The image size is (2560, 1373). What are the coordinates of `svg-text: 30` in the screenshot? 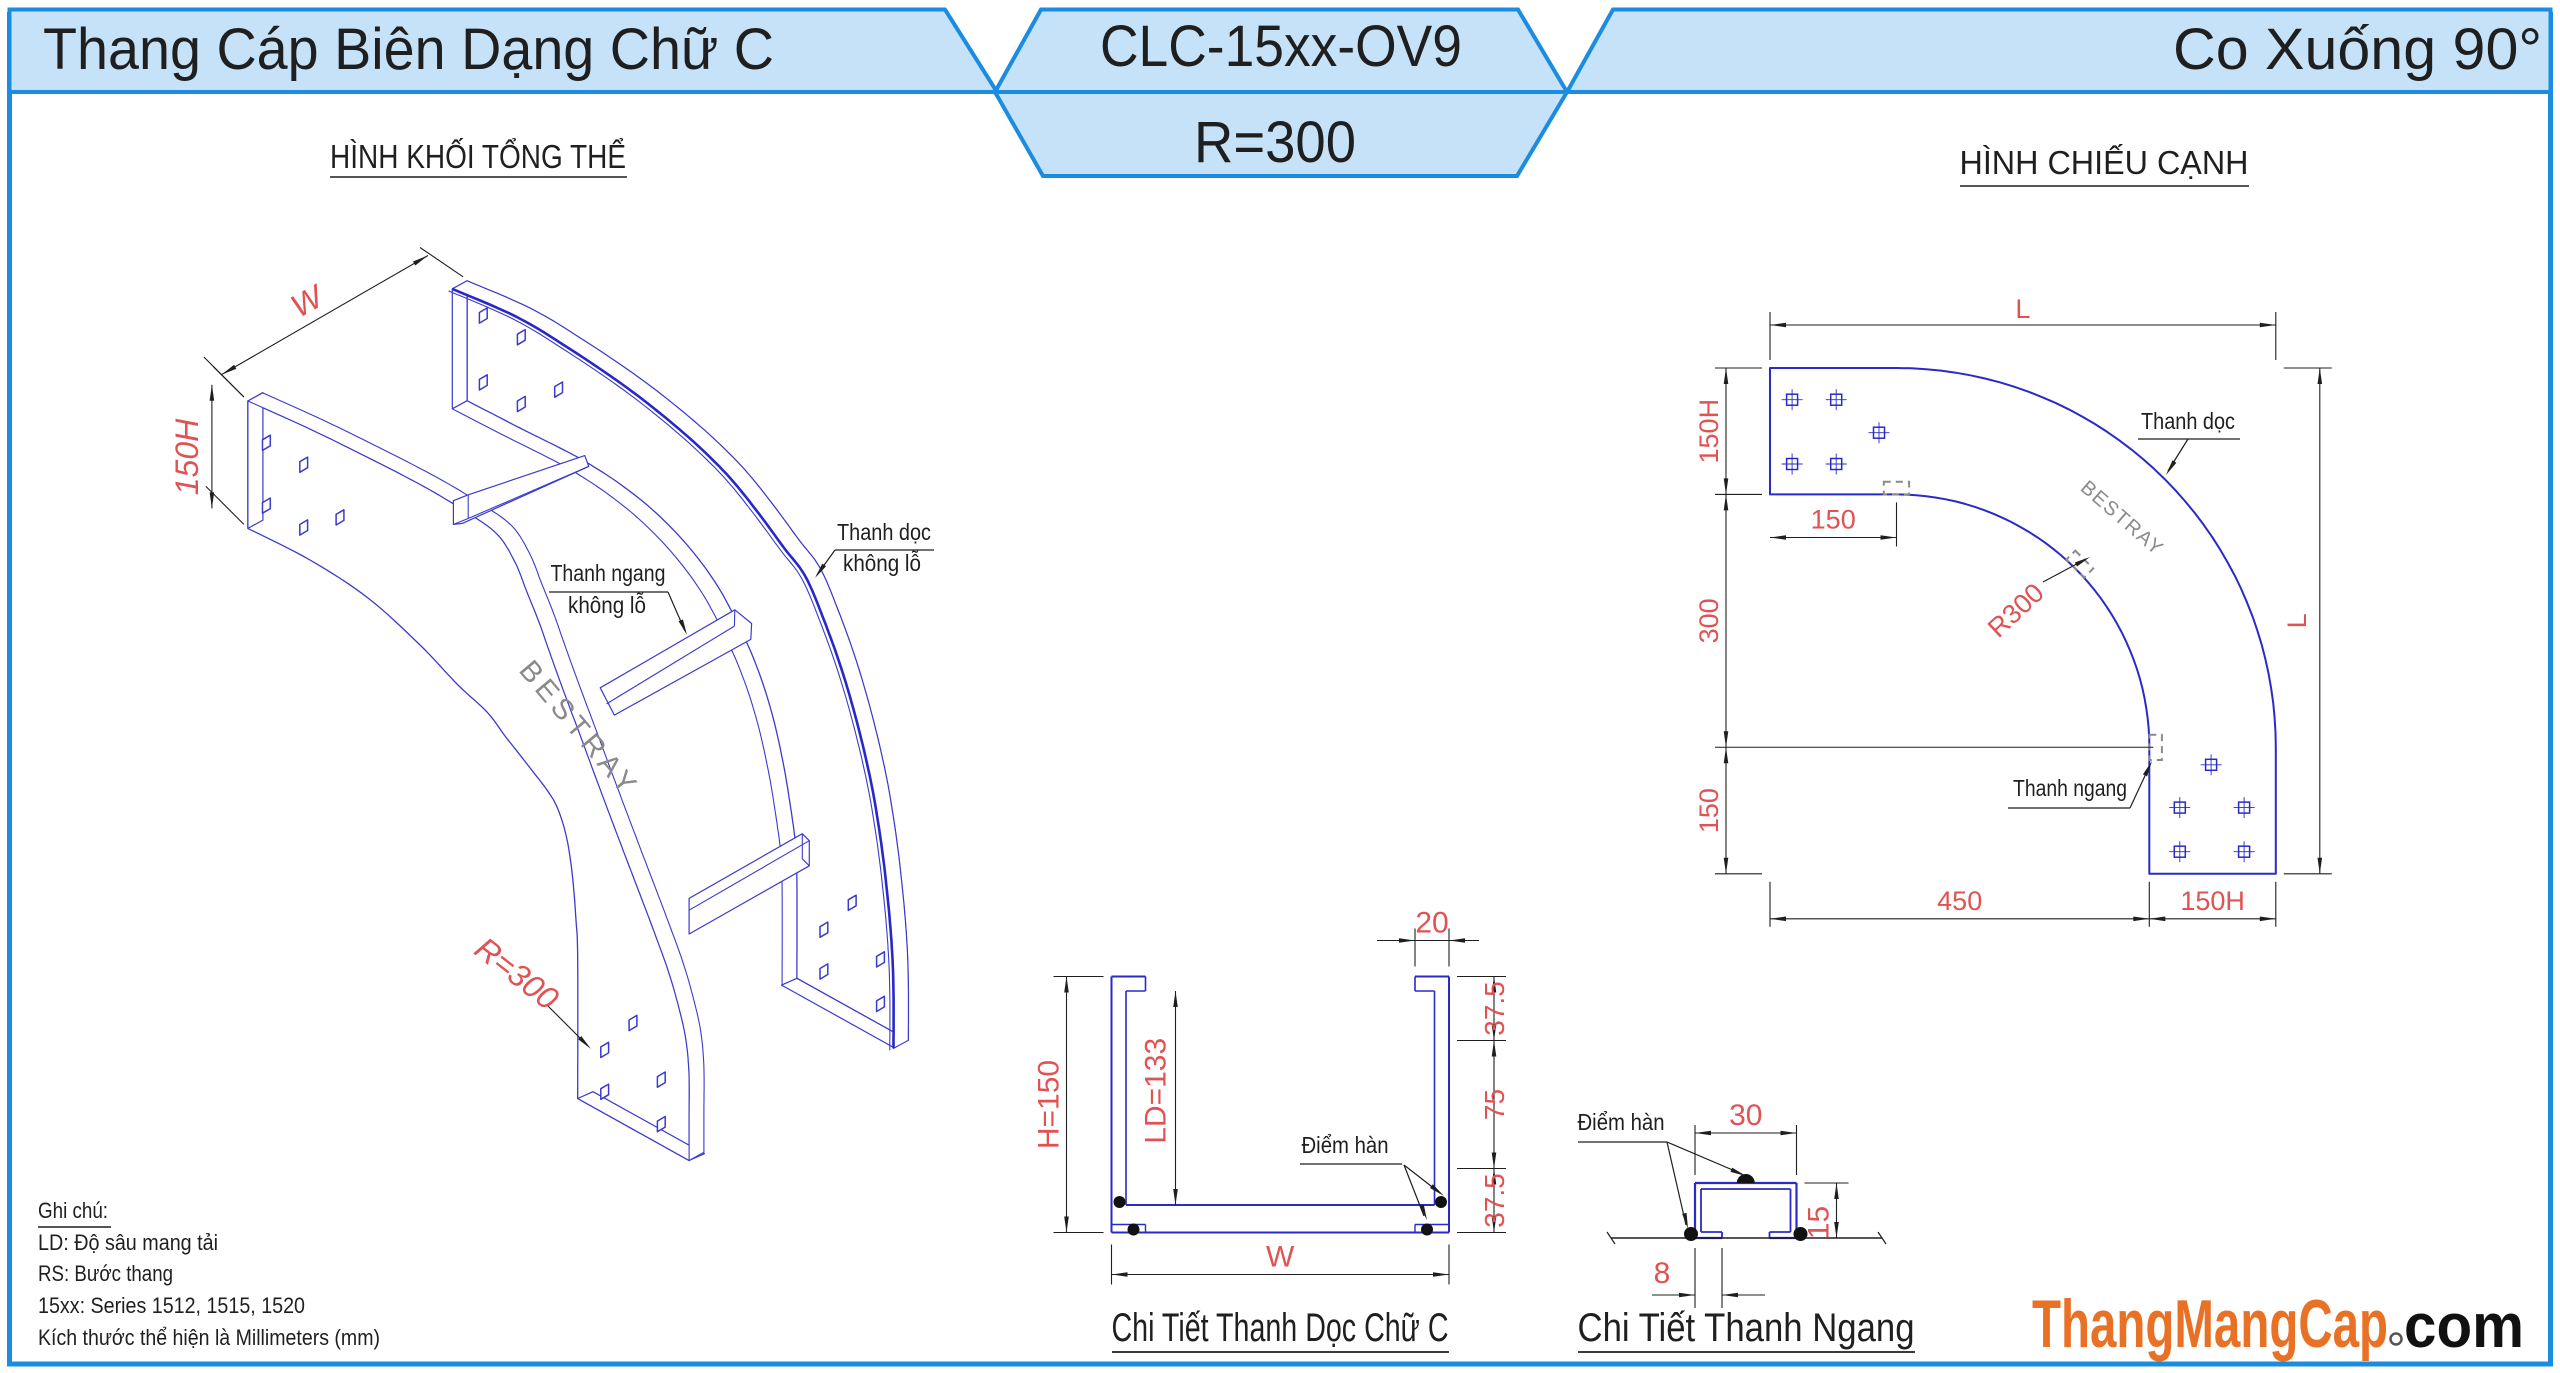 It's located at (1745, 1115).